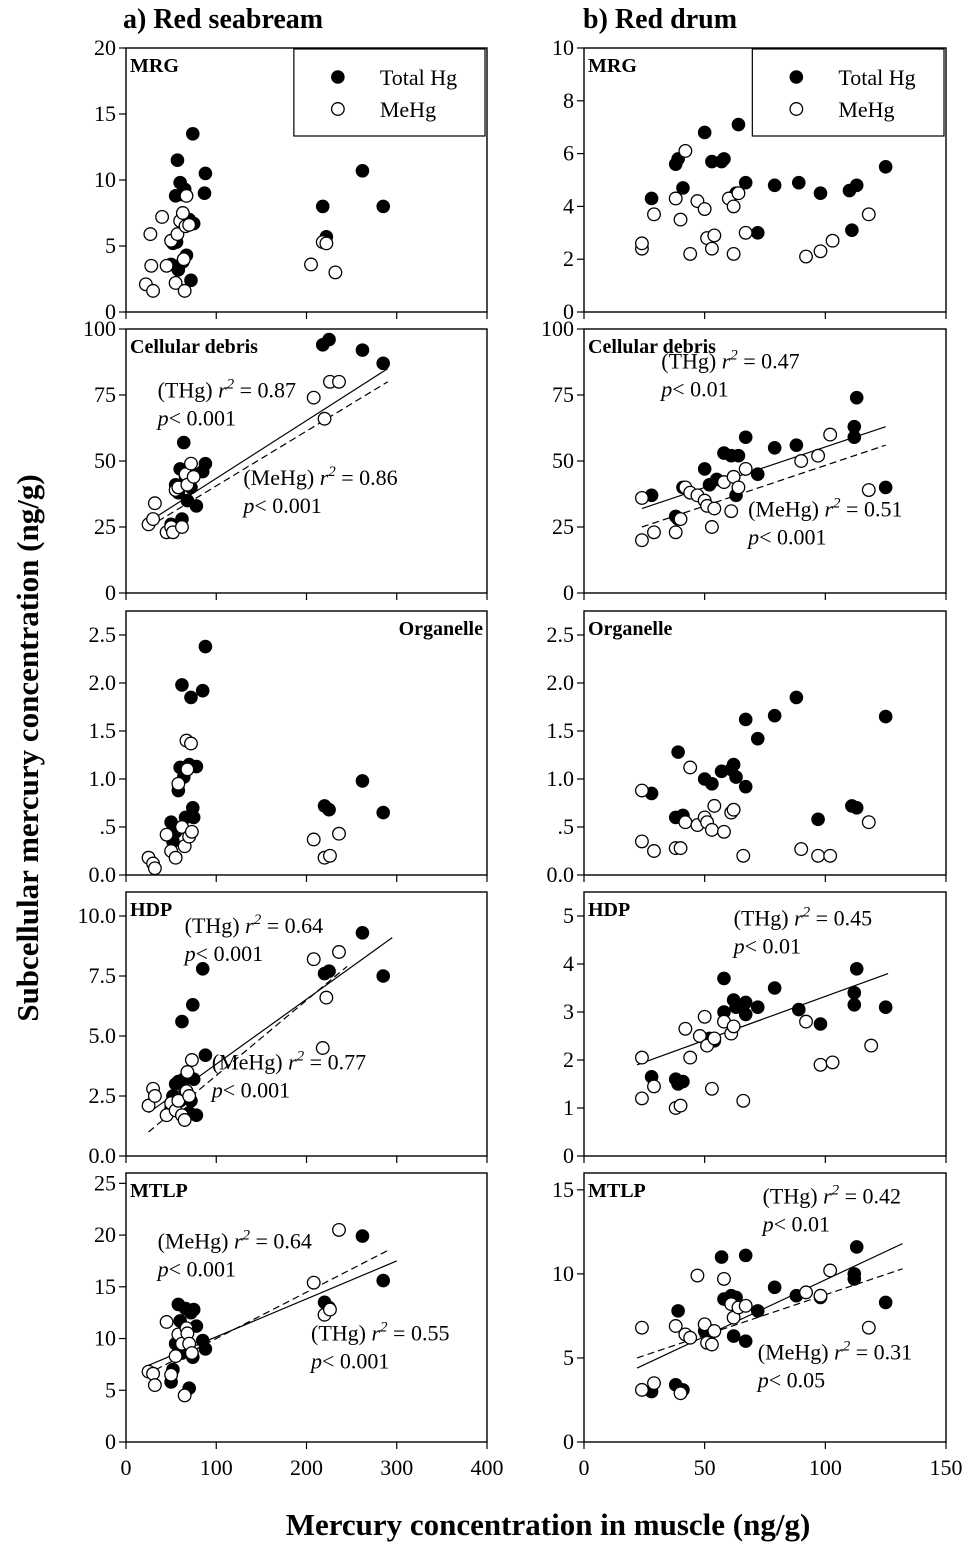 The width and height of the screenshot is (973, 1549). Describe the element at coordinates (254, 925) in the screenshot. I see `stat-annotation: (THg) r2 = 0.64` at that location.